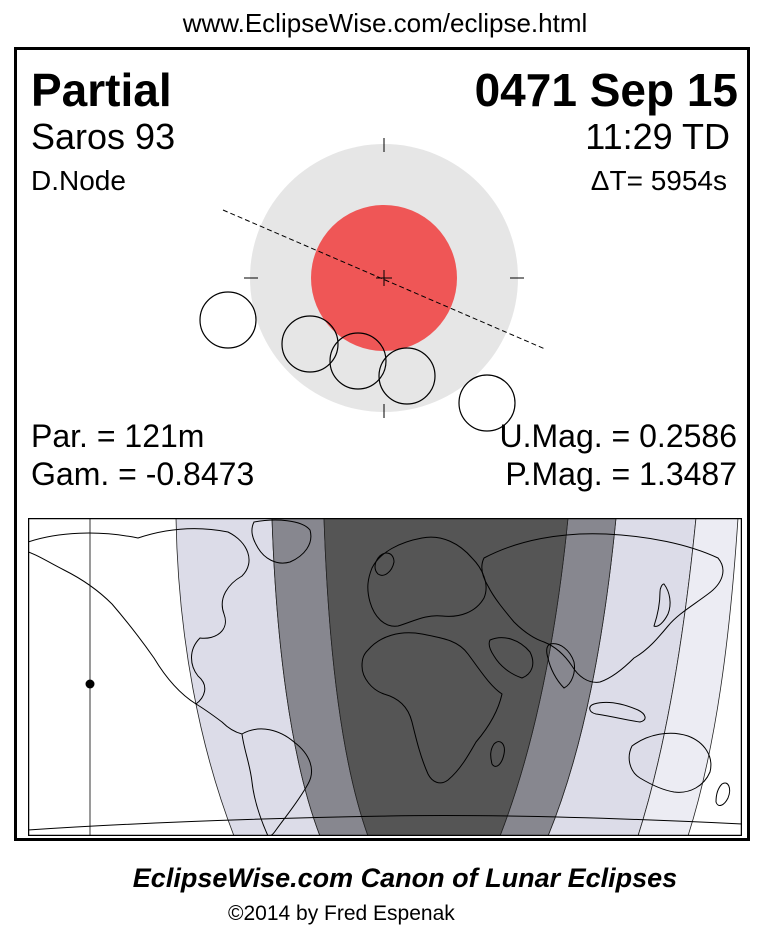 The width and height of the screenshot is (770, 940). I want to click on australia-coast, so click(670, 762).